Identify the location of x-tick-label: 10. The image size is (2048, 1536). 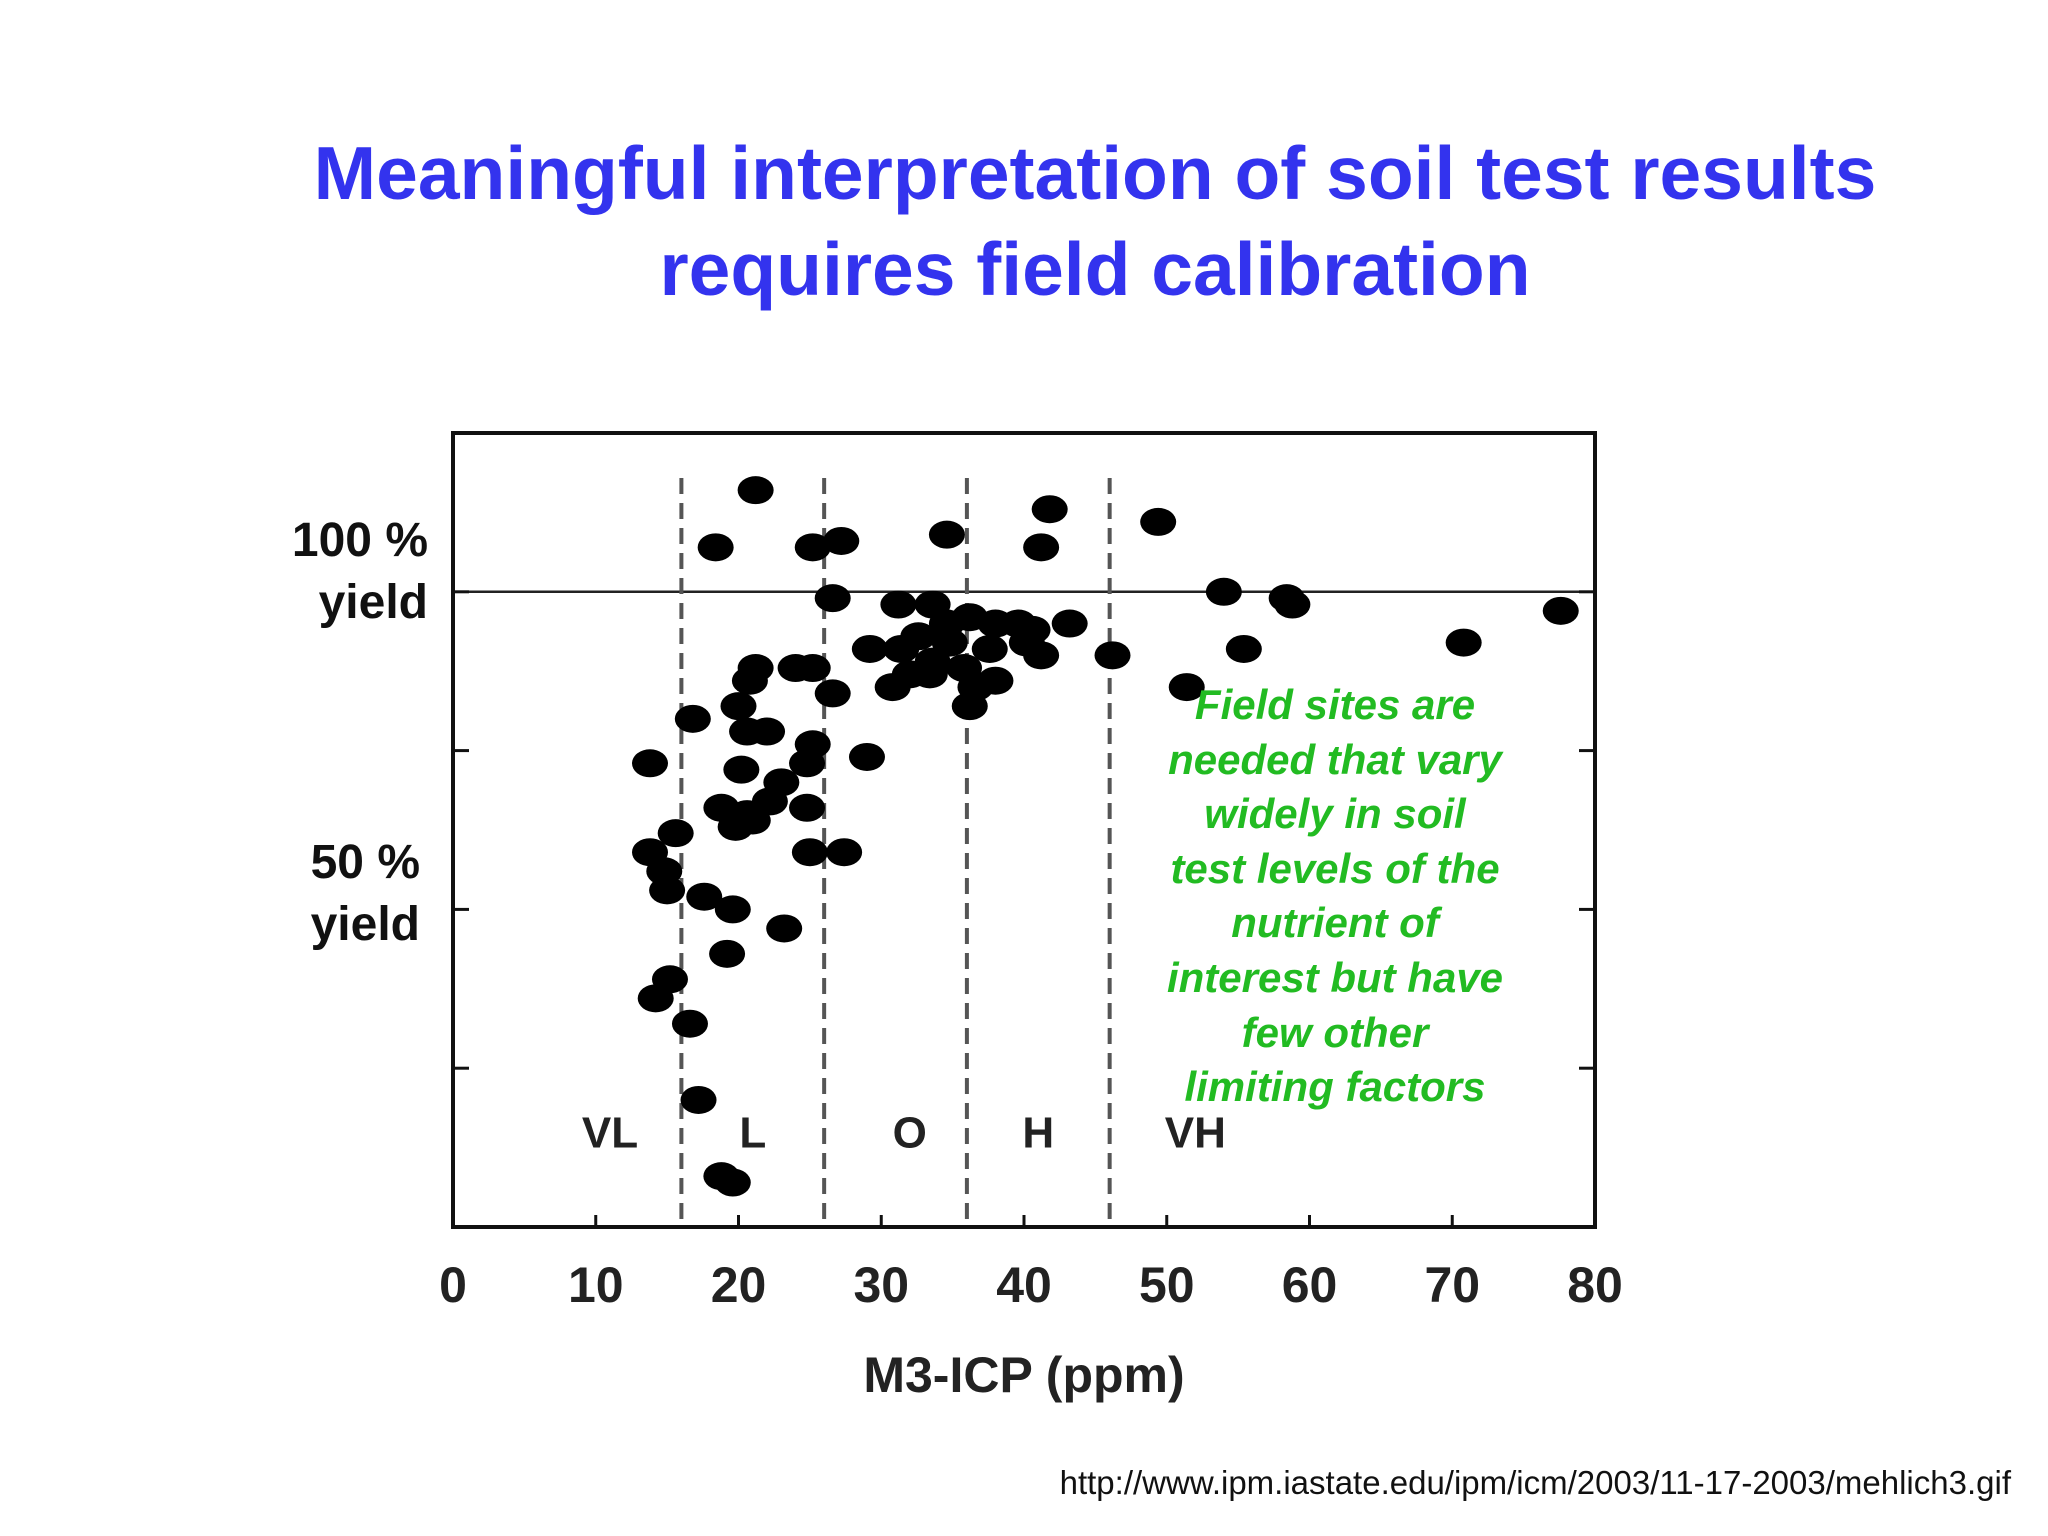
(596, 1285).